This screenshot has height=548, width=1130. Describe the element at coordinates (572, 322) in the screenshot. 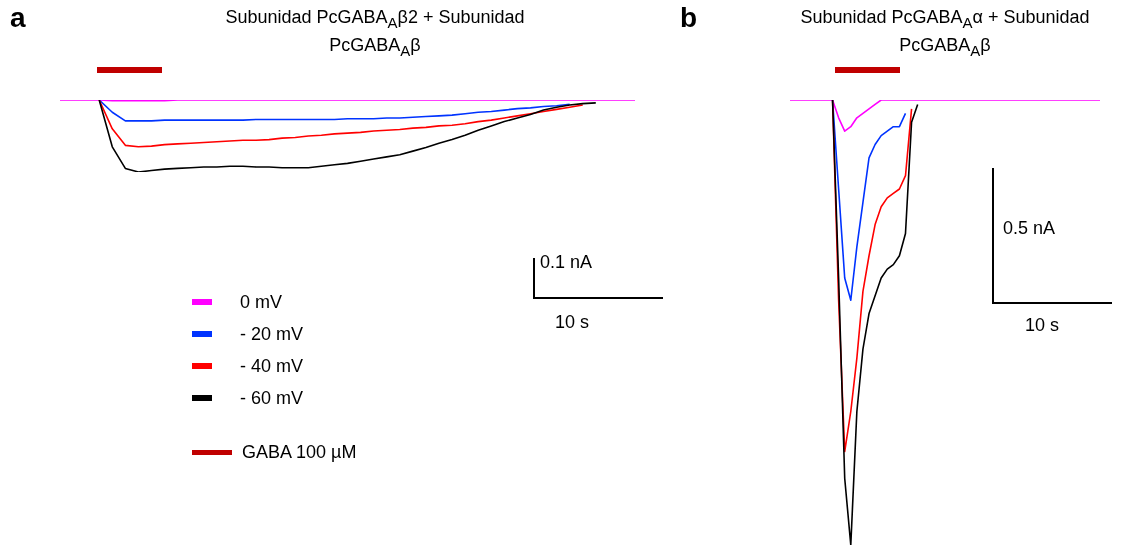

I see `text: 10 s` at that location.